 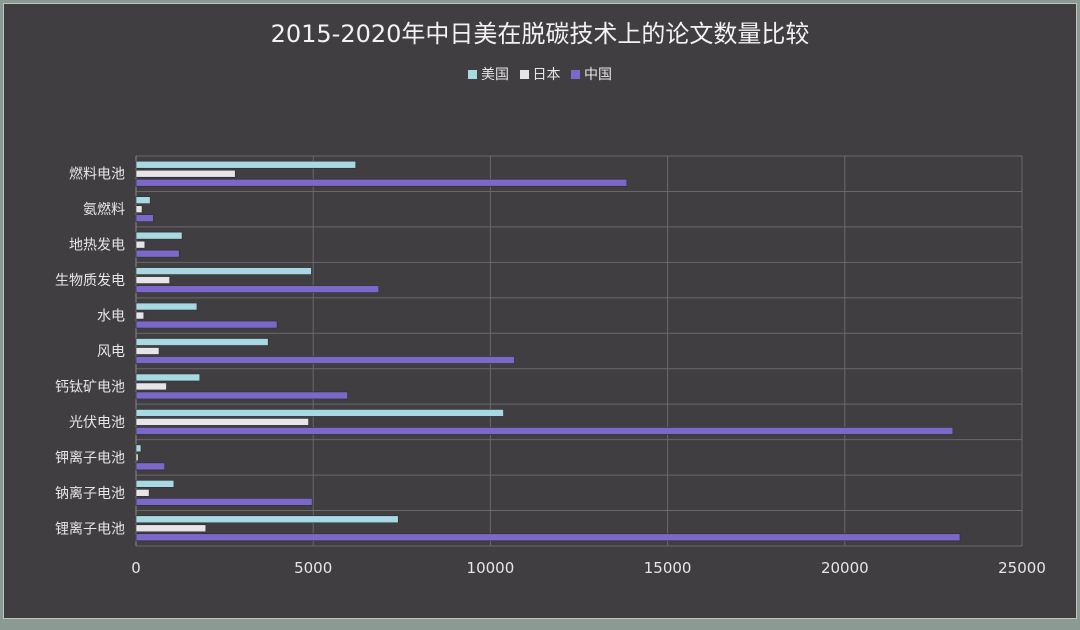 I want to click on y-tick-label: 地热发电, so click(x=97, y=246).